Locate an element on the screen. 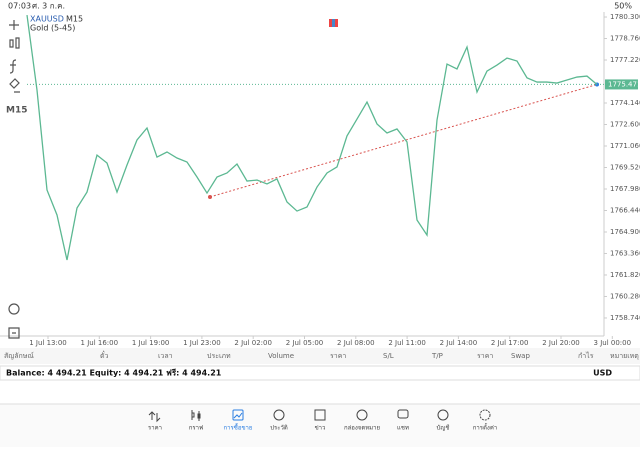 This screenshot has height=451, width=640. nav-icon-trade is located at coordinates (238, 415).